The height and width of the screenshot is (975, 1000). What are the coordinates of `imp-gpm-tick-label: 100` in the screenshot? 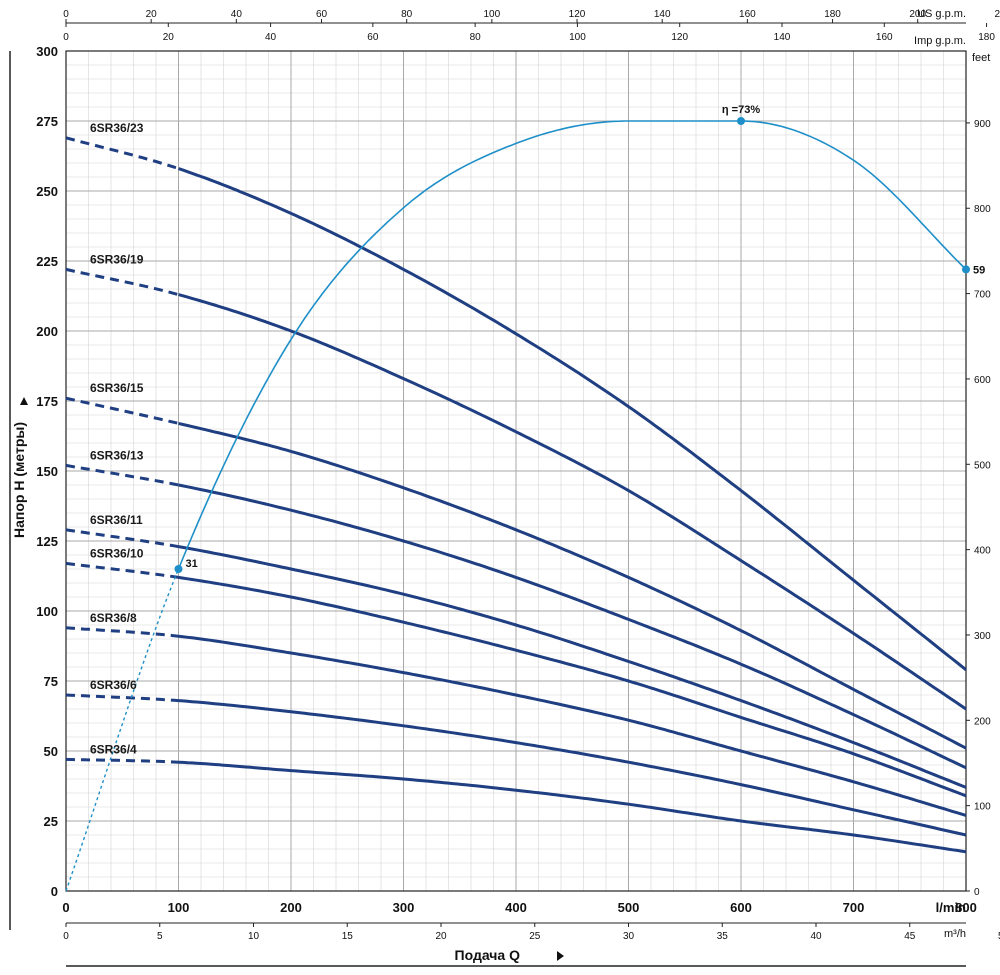 It's located at (577, 37).